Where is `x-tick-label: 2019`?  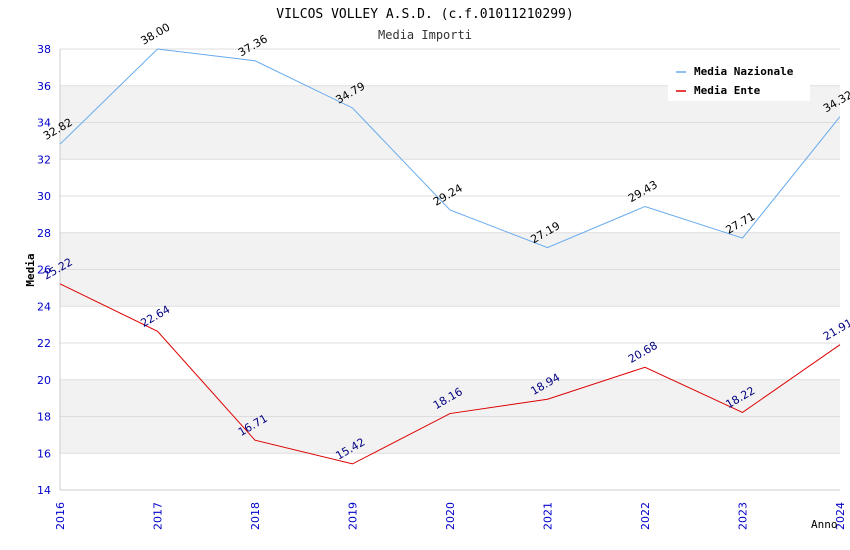 x-tick-label: 2019 is located at coordinates (353, 516).